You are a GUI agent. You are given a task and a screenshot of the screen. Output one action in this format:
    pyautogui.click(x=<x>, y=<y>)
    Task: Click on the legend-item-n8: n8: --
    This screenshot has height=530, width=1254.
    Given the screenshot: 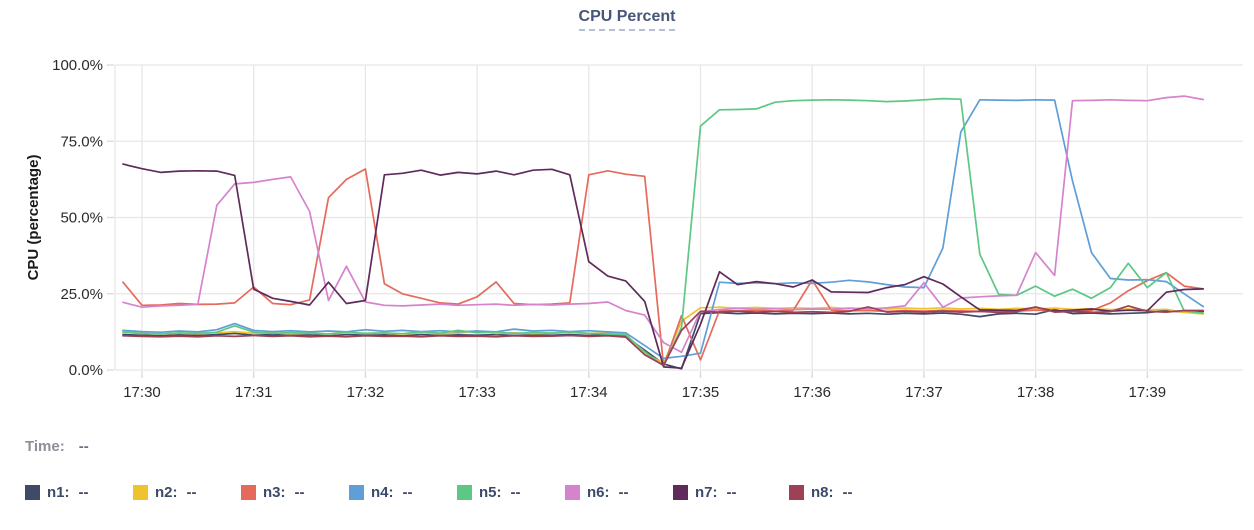 What is the action you would take?
    pyautogui.click(x=834, y=492)
    